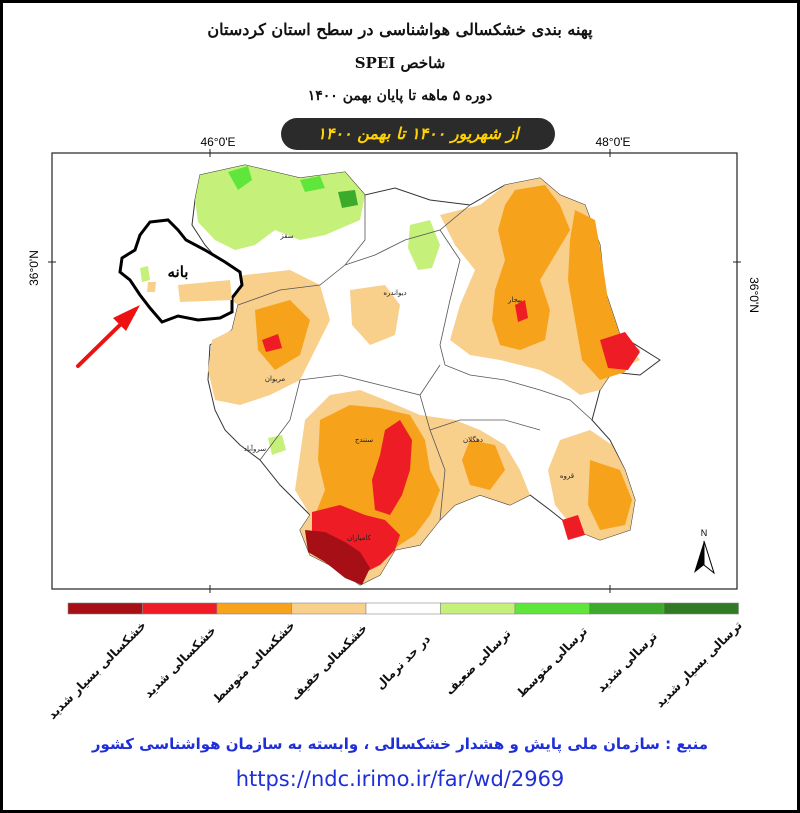 The width and height of the screenshot is (800, 813). Describe the element at coordinates (145, 274) in the screenshot. I see `baneh-weak-wet` at that location.